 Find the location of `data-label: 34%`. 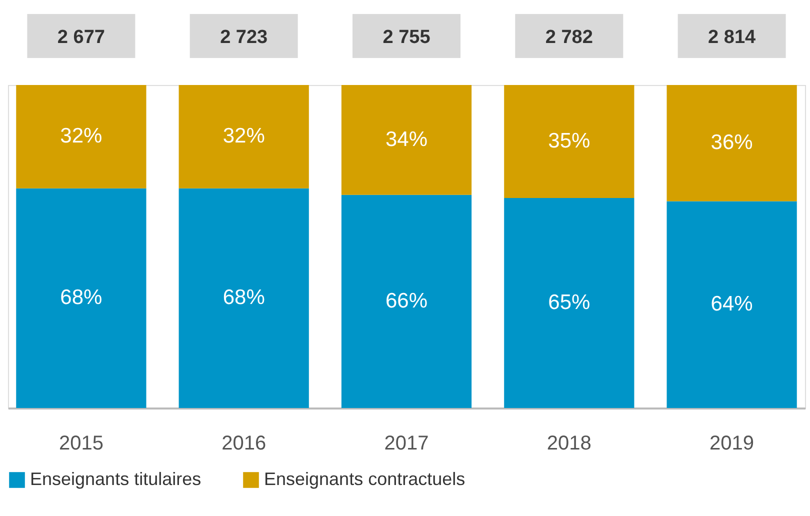

data-label: 34% is located at coordinates (406, 139).